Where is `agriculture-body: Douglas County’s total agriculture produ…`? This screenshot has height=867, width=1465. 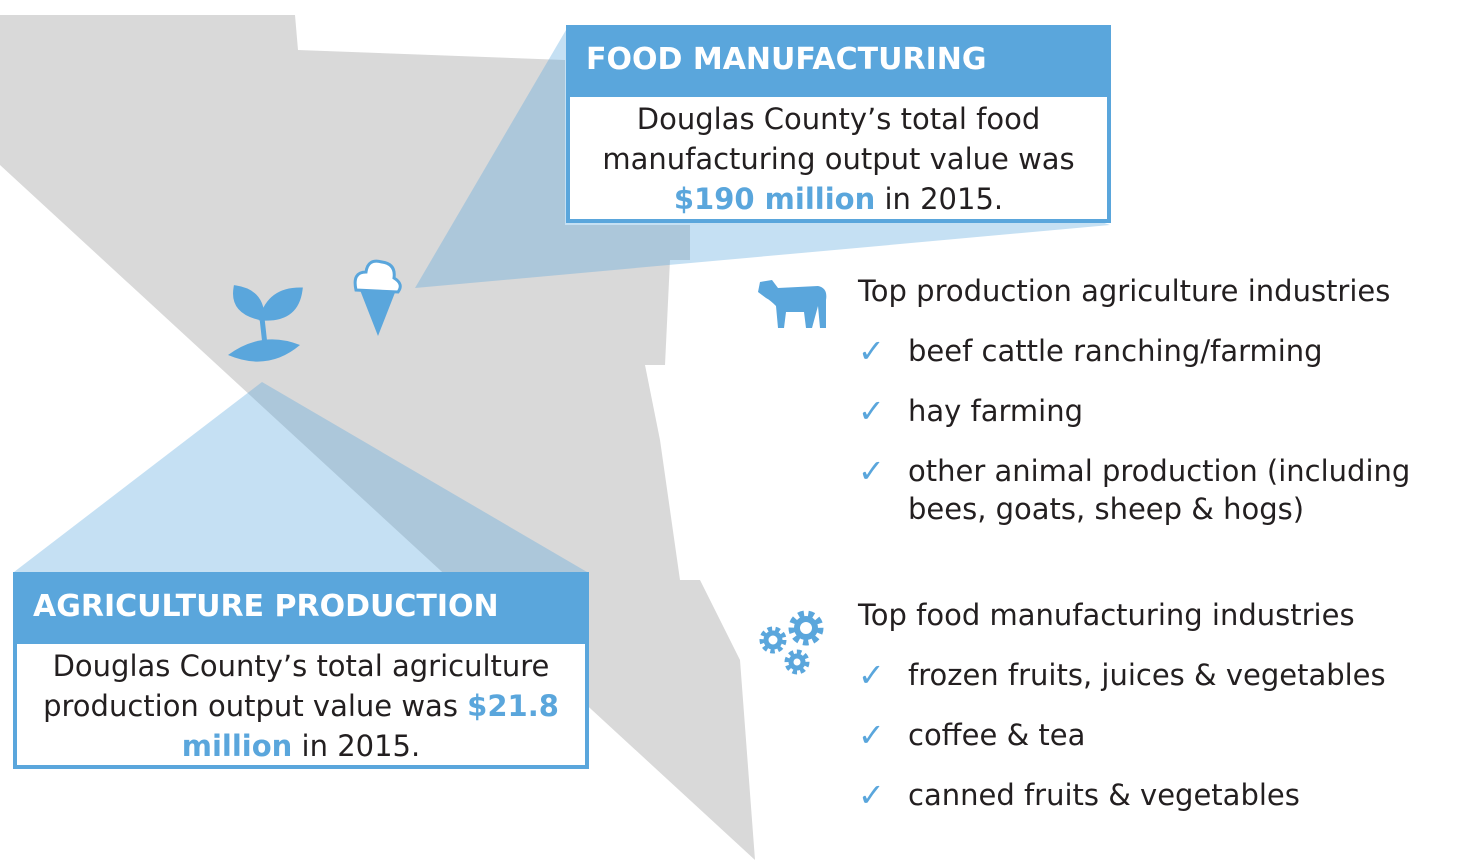 agriculture-body: Douglas County’s total agriculture produ… is located at coordinates (301, 706).